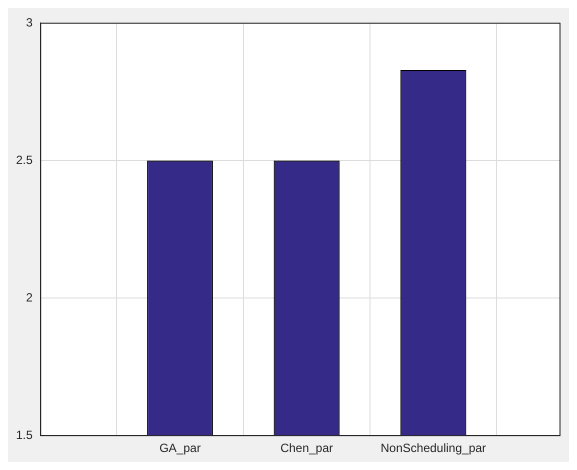 This screenshot has height=470, width=577. Describe the element at coordinates (180, 448) in the screenshot. I see `x-tick-label: GA_par` at that location.